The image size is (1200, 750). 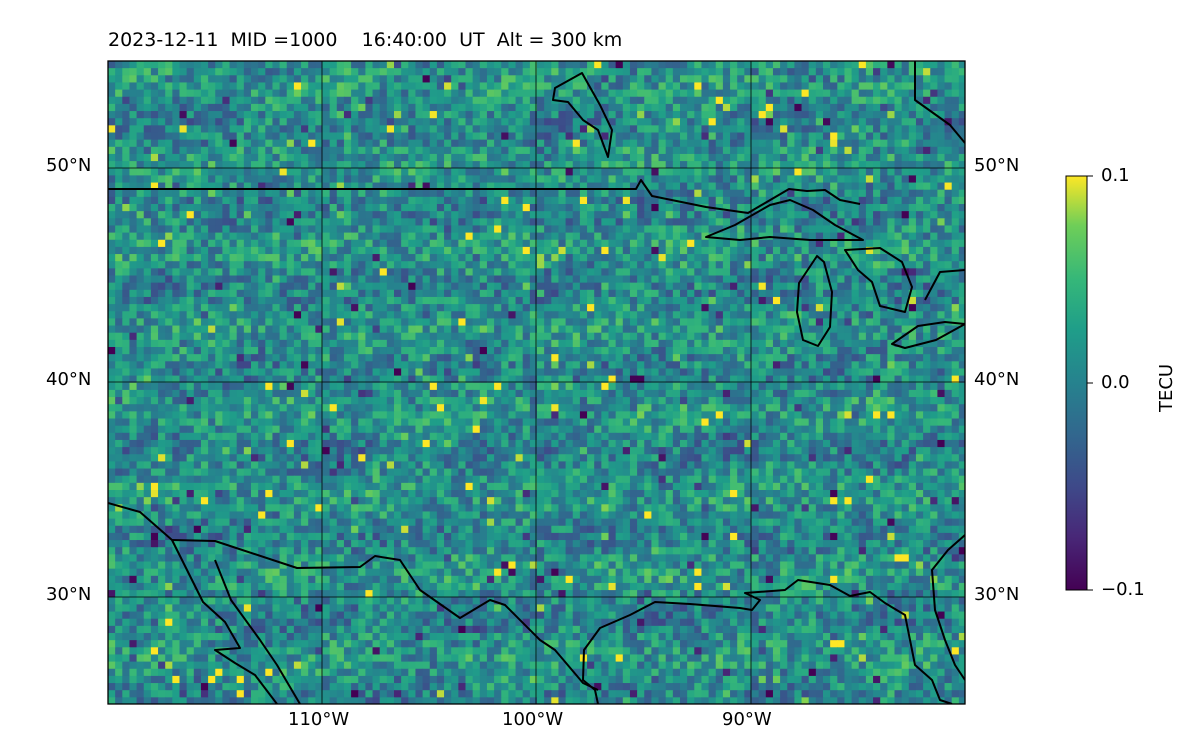 I want to click on lat-label-40n-right: 40°N, so click(x=997, y=379).